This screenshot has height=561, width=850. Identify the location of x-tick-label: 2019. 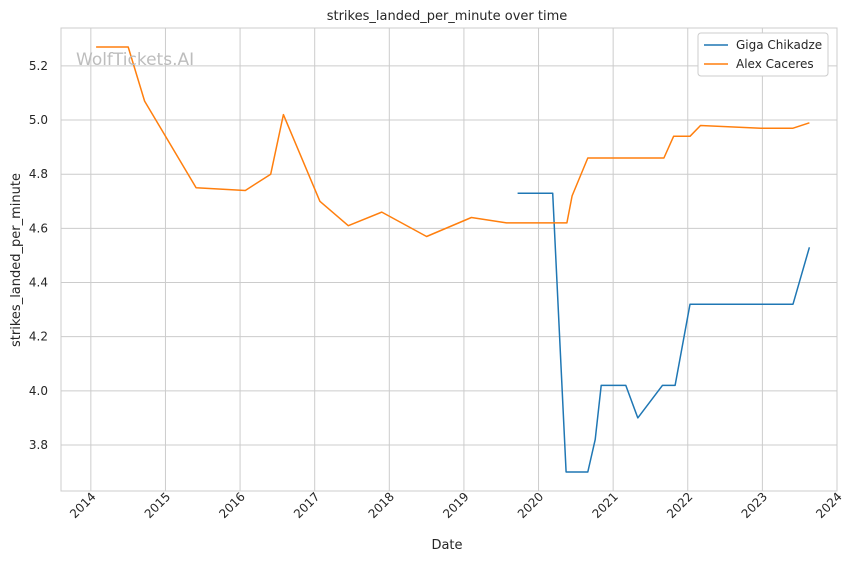
(455, 505).